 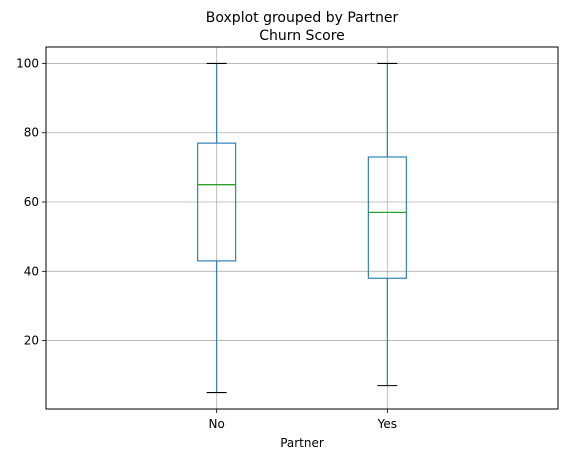 I want to click on y-tick-label: 20, so click(x=31, y=341).